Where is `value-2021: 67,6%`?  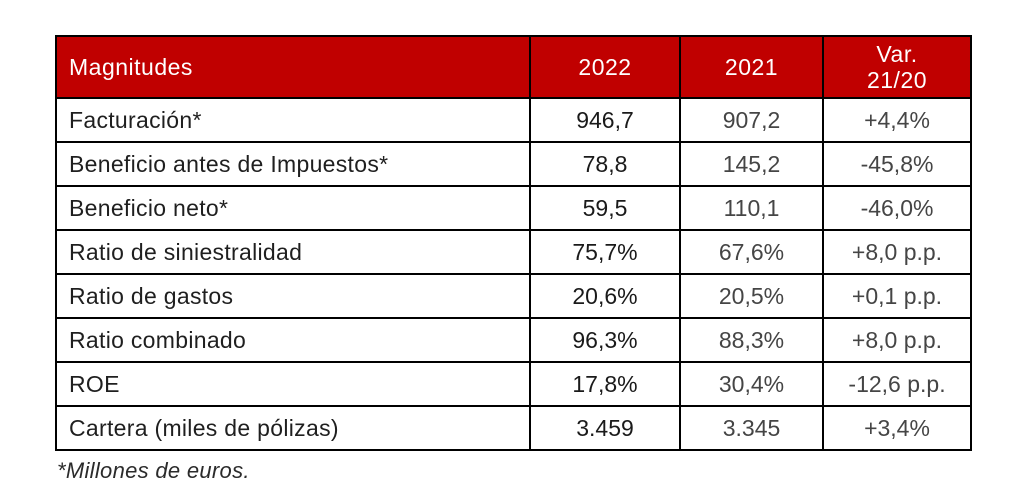 value-2021: 67,6% is located at coordinates (751, 252).